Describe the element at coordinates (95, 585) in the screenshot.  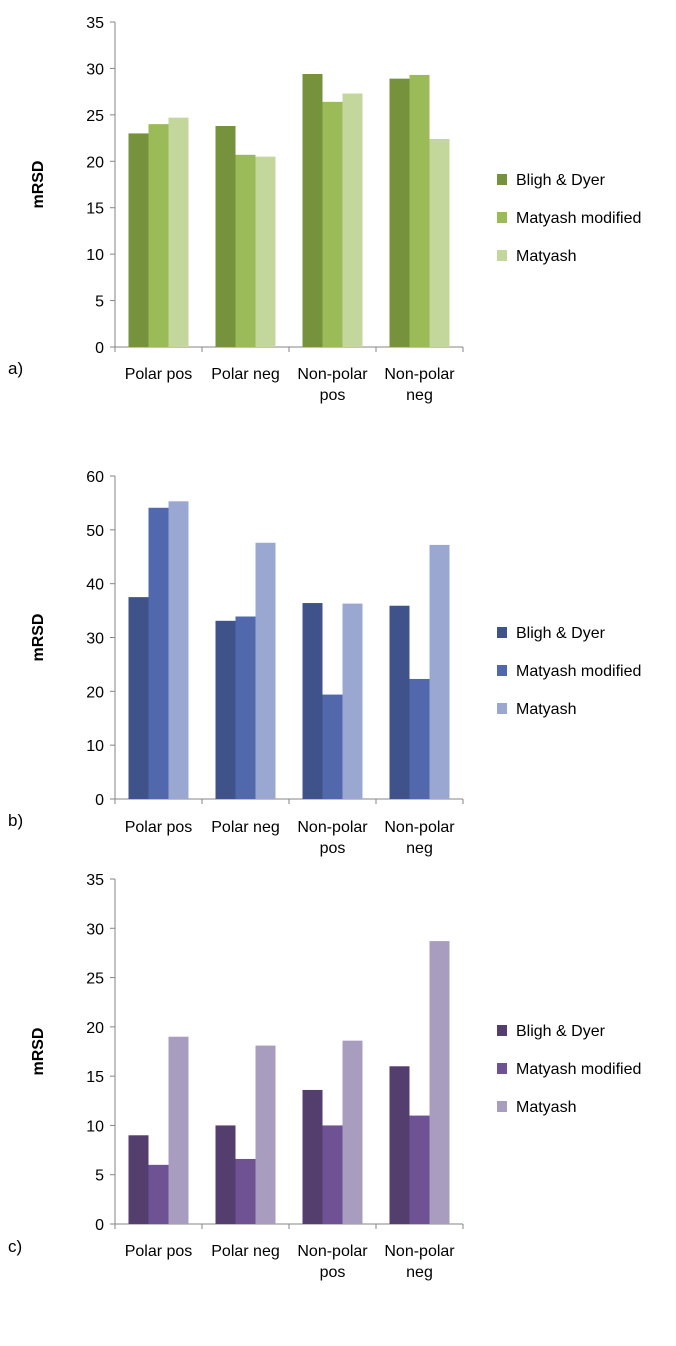
I see `y-tick-label: 40` at that location.